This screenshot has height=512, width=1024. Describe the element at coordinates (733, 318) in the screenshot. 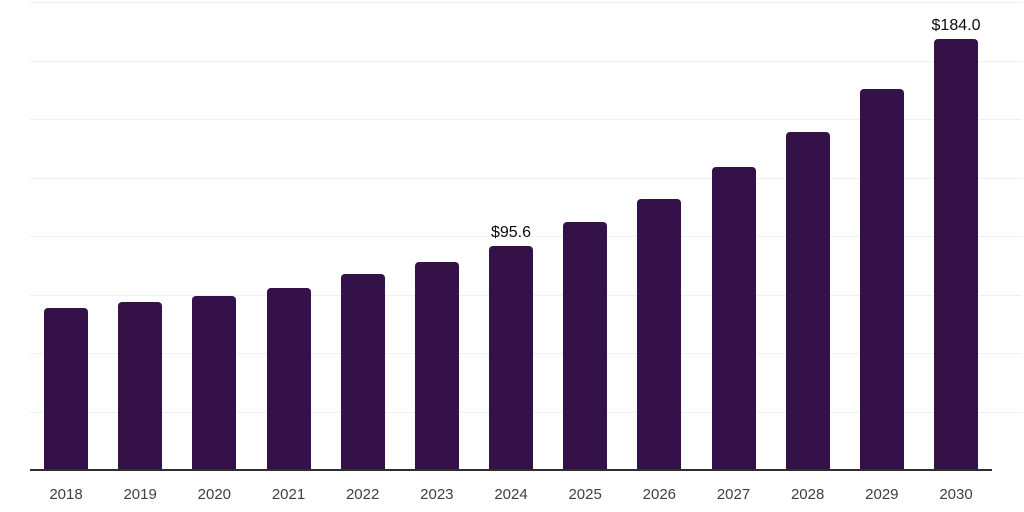

I see `bar-2027` at that location.